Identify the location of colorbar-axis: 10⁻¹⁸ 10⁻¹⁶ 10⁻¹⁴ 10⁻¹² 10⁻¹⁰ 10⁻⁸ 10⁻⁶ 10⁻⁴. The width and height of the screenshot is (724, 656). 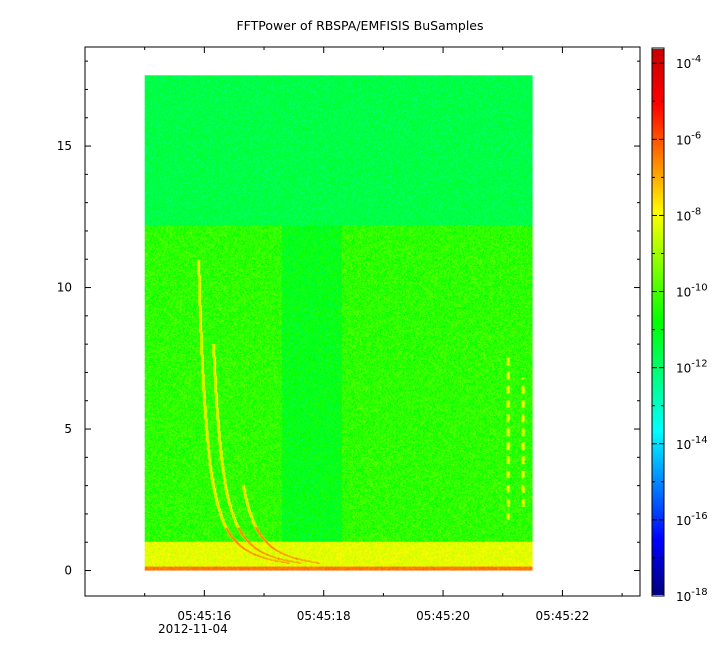
(680, 329).